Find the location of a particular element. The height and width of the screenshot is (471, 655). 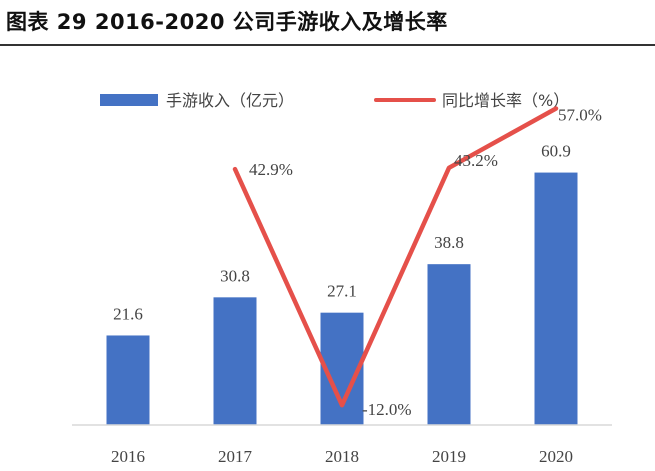

growth-rate-label: -12.0% is located at coordinates (387, 409).